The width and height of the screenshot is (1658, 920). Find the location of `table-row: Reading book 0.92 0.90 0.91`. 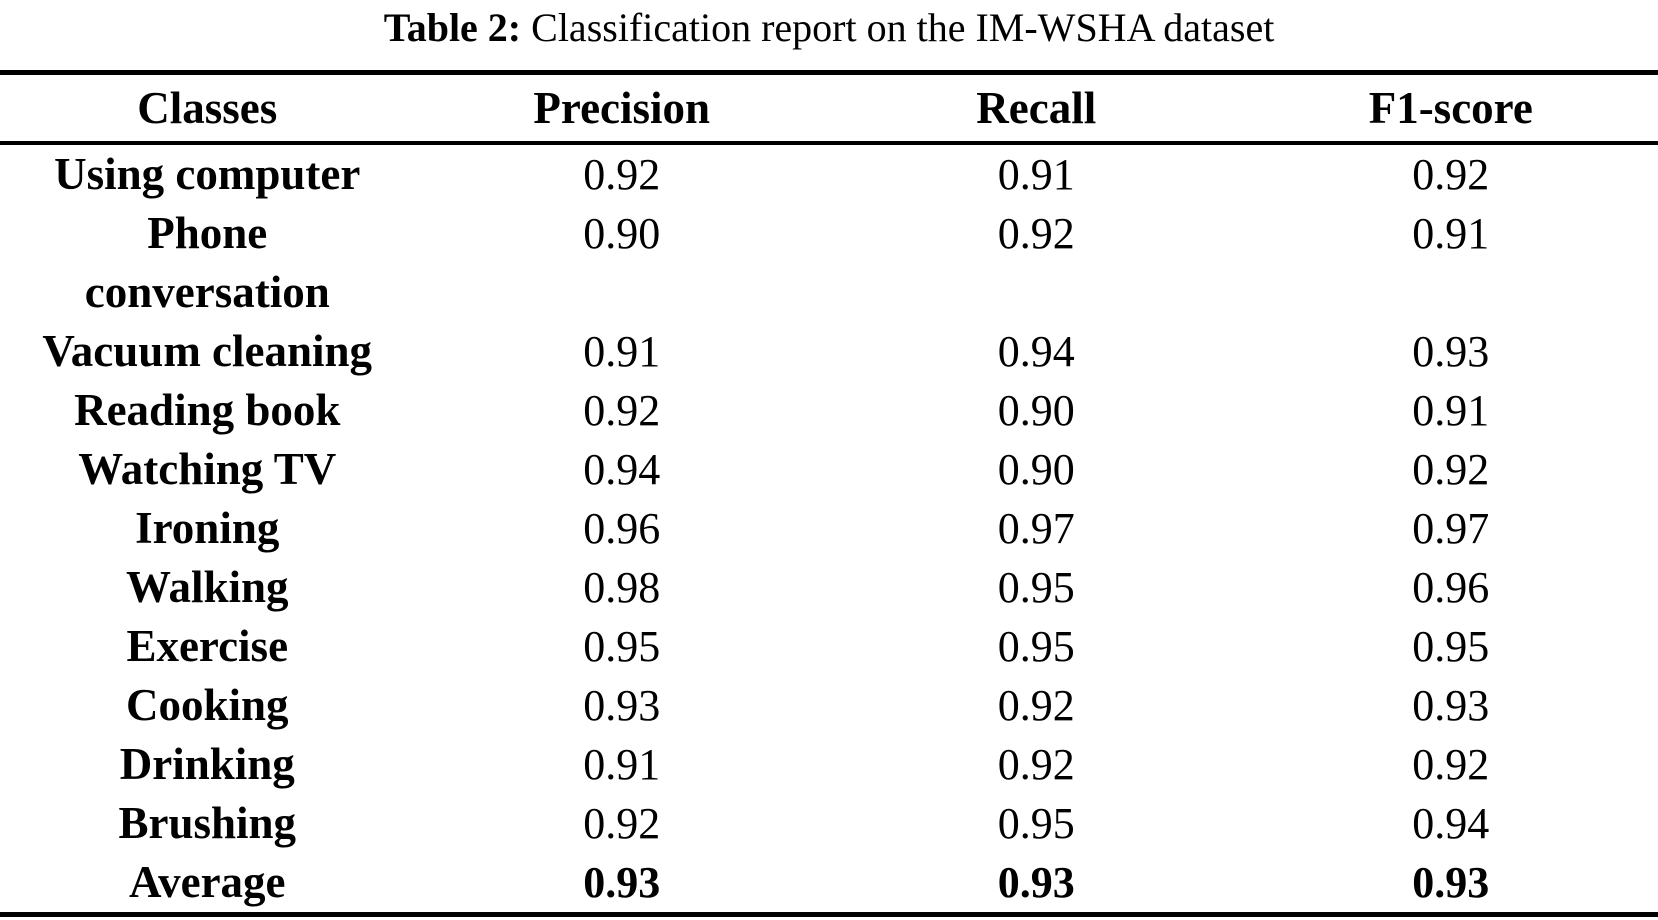

table-row: Reading book 0.92 0.90 0.91 is located at coordinates (829, 410).